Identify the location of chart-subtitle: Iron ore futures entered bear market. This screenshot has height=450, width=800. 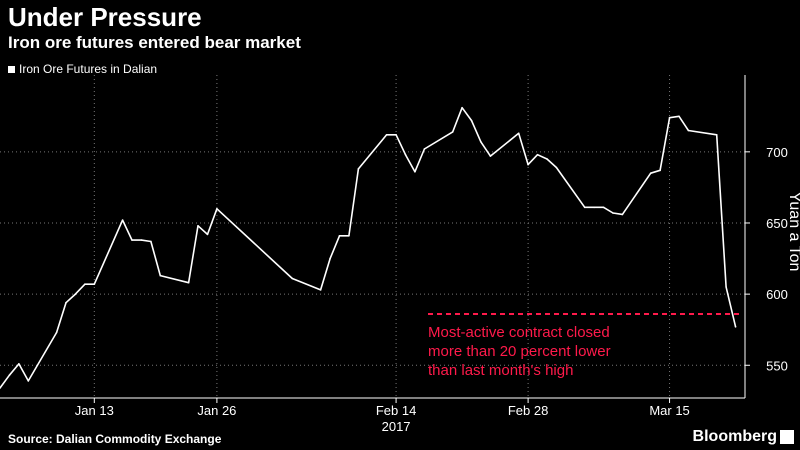
(154, 42).